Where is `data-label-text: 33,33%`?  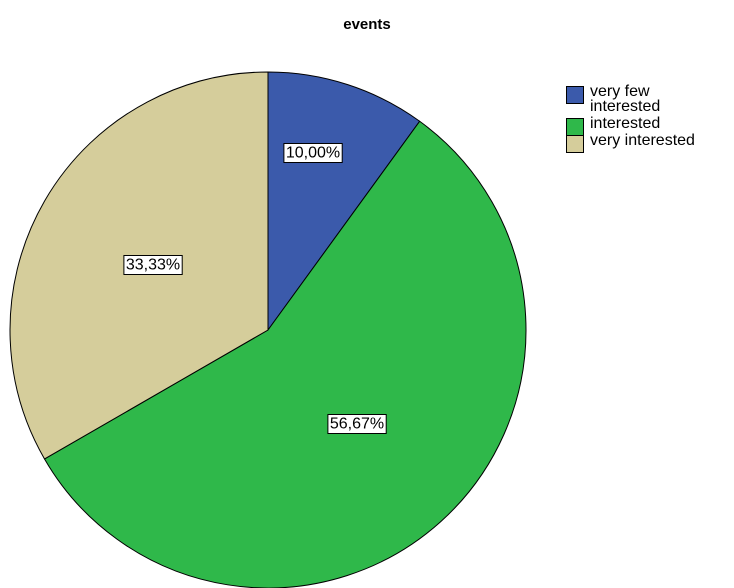
data-label-text: 33,33% is located at coordinates (153, 265).